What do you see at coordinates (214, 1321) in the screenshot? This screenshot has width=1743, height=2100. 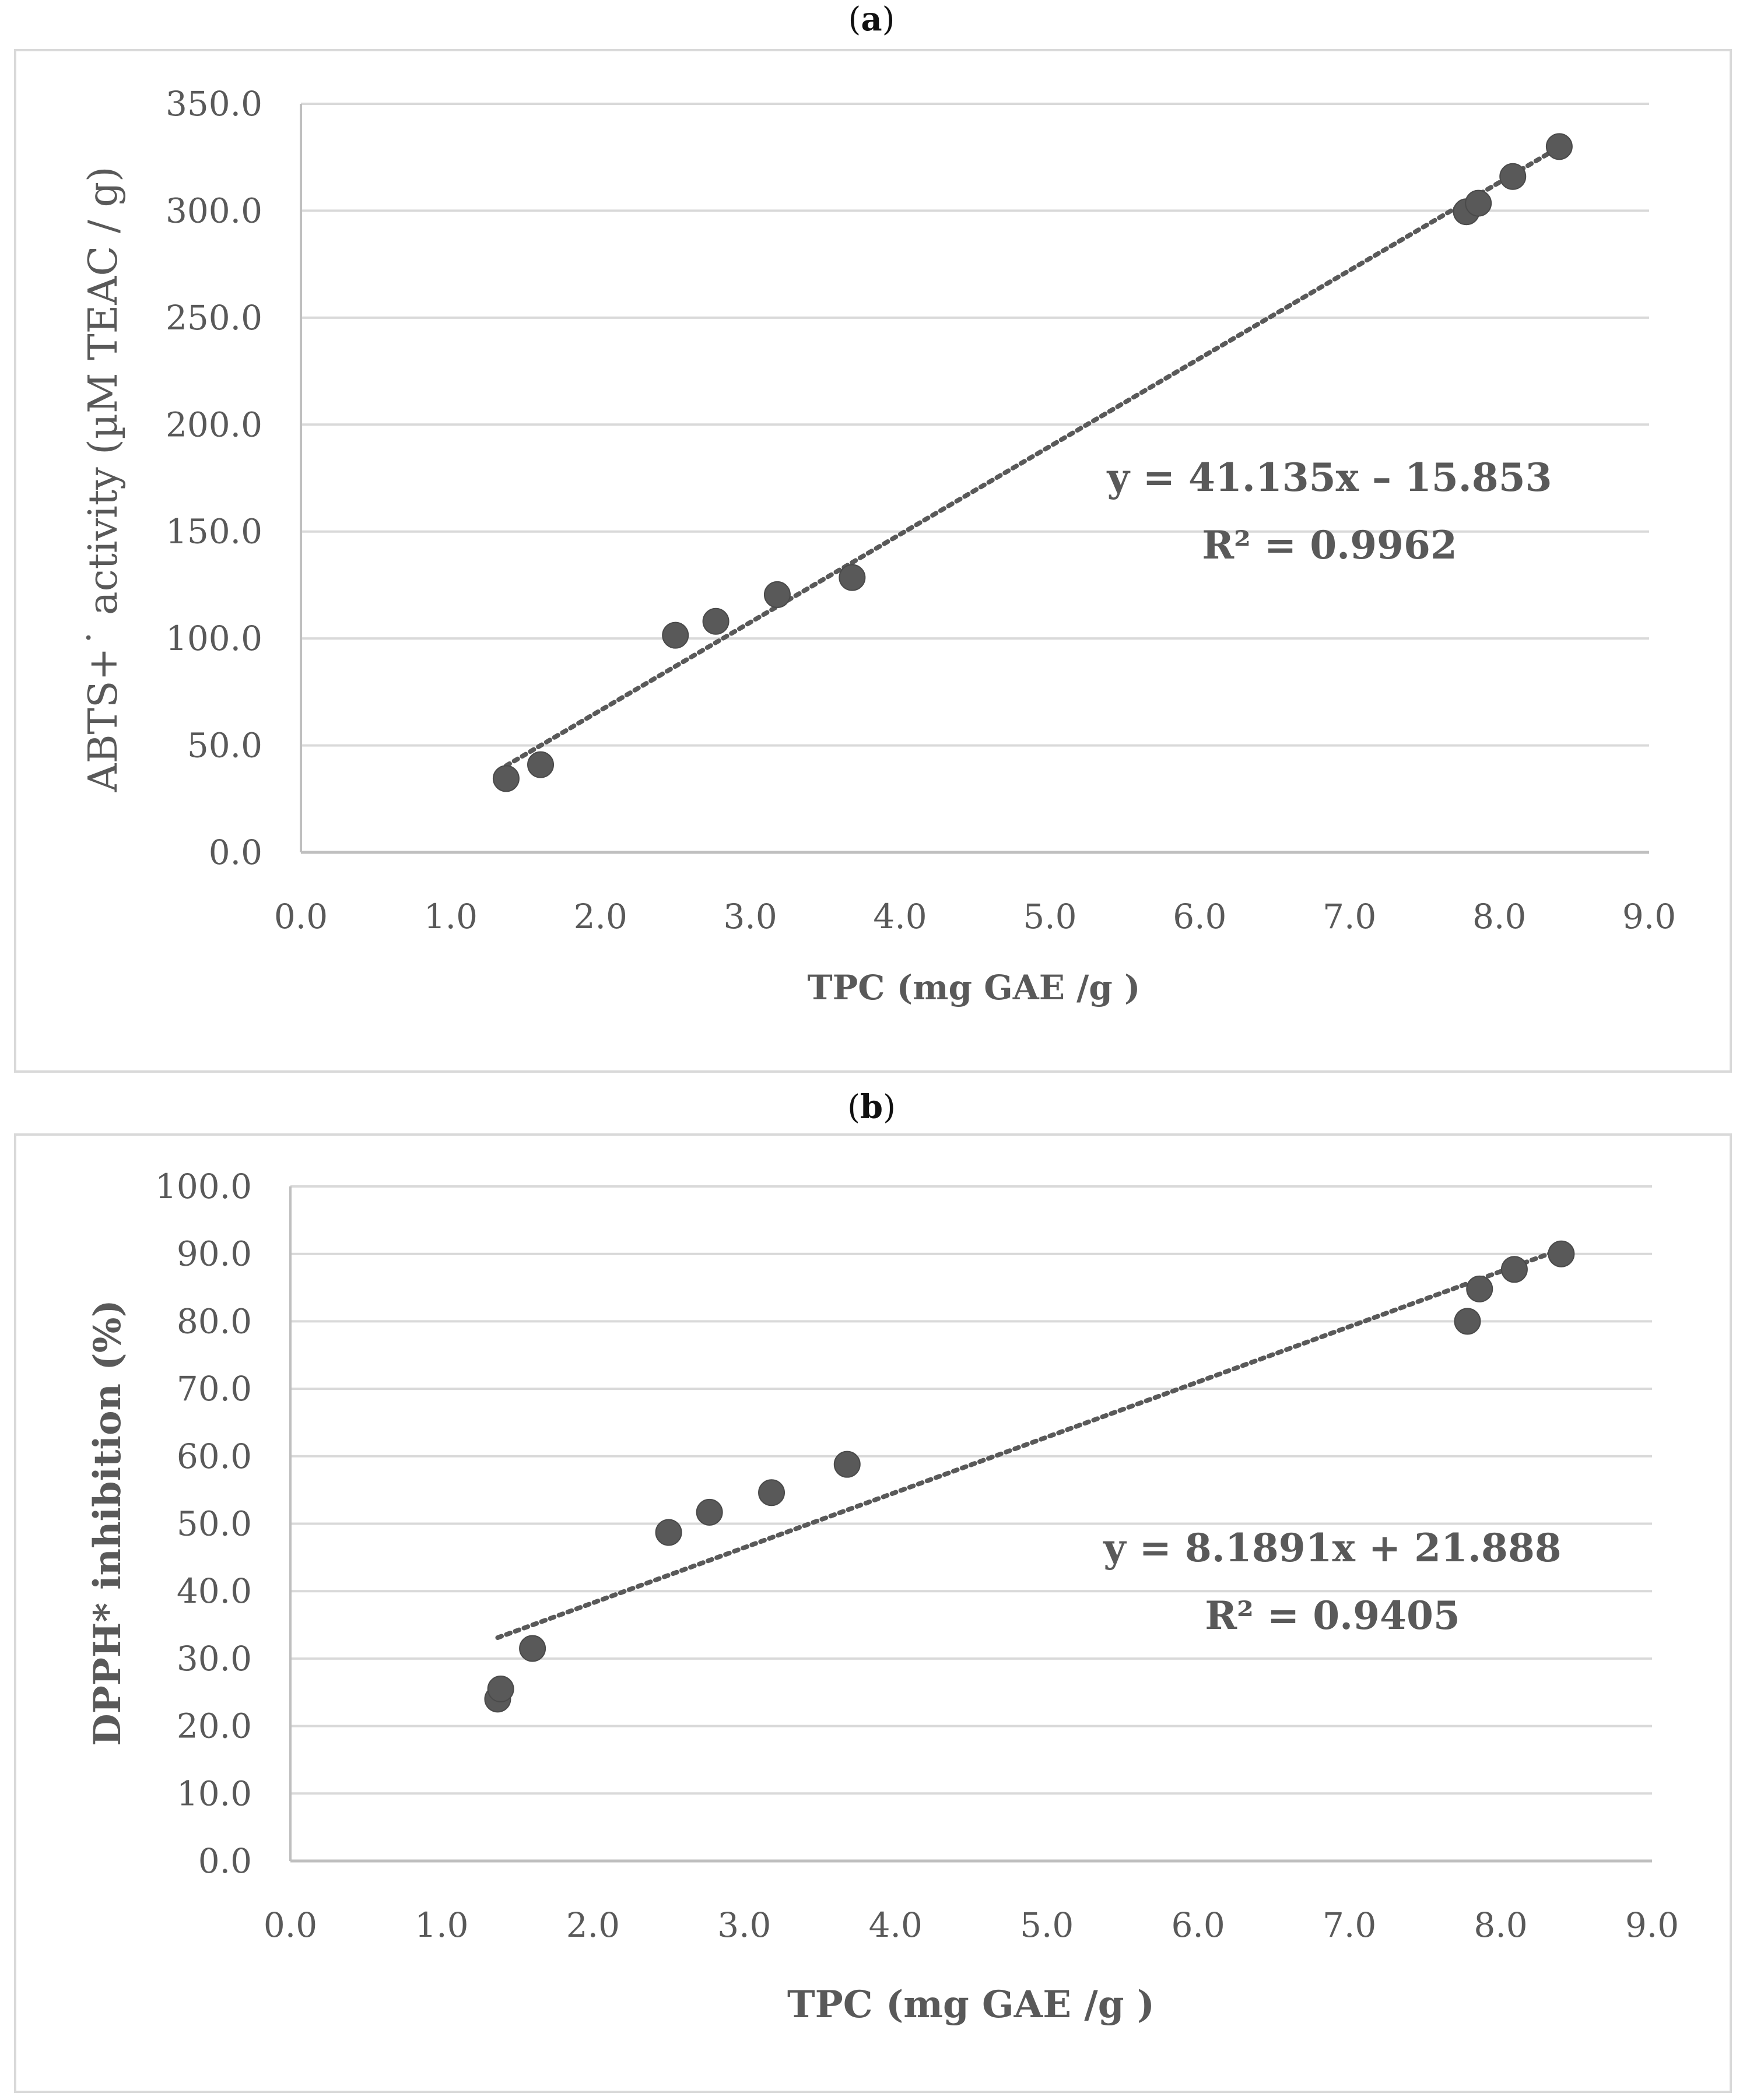 I see `y-tick-label: 80.0` at bounding box center [214, 1321].